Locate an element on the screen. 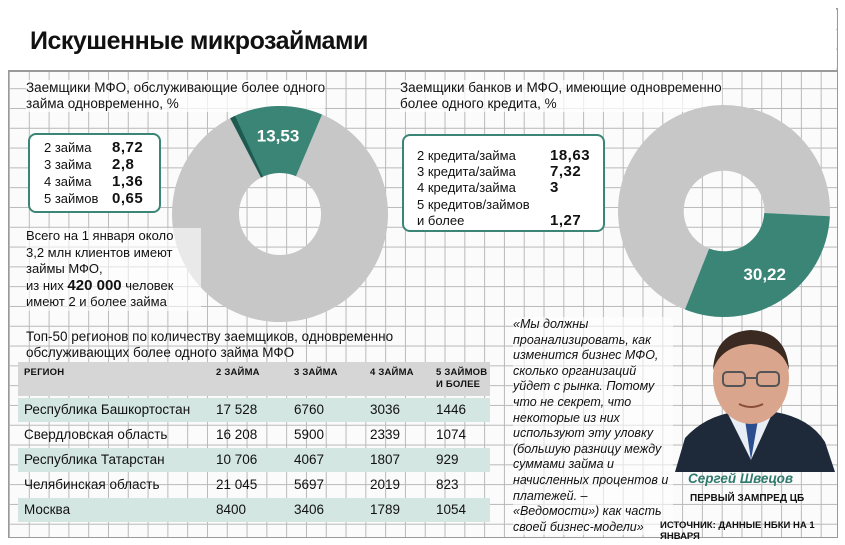 The height and width of the screenshot is (545, 845). left-donut-chart: 13,53 is located at coordinates (280, 214).